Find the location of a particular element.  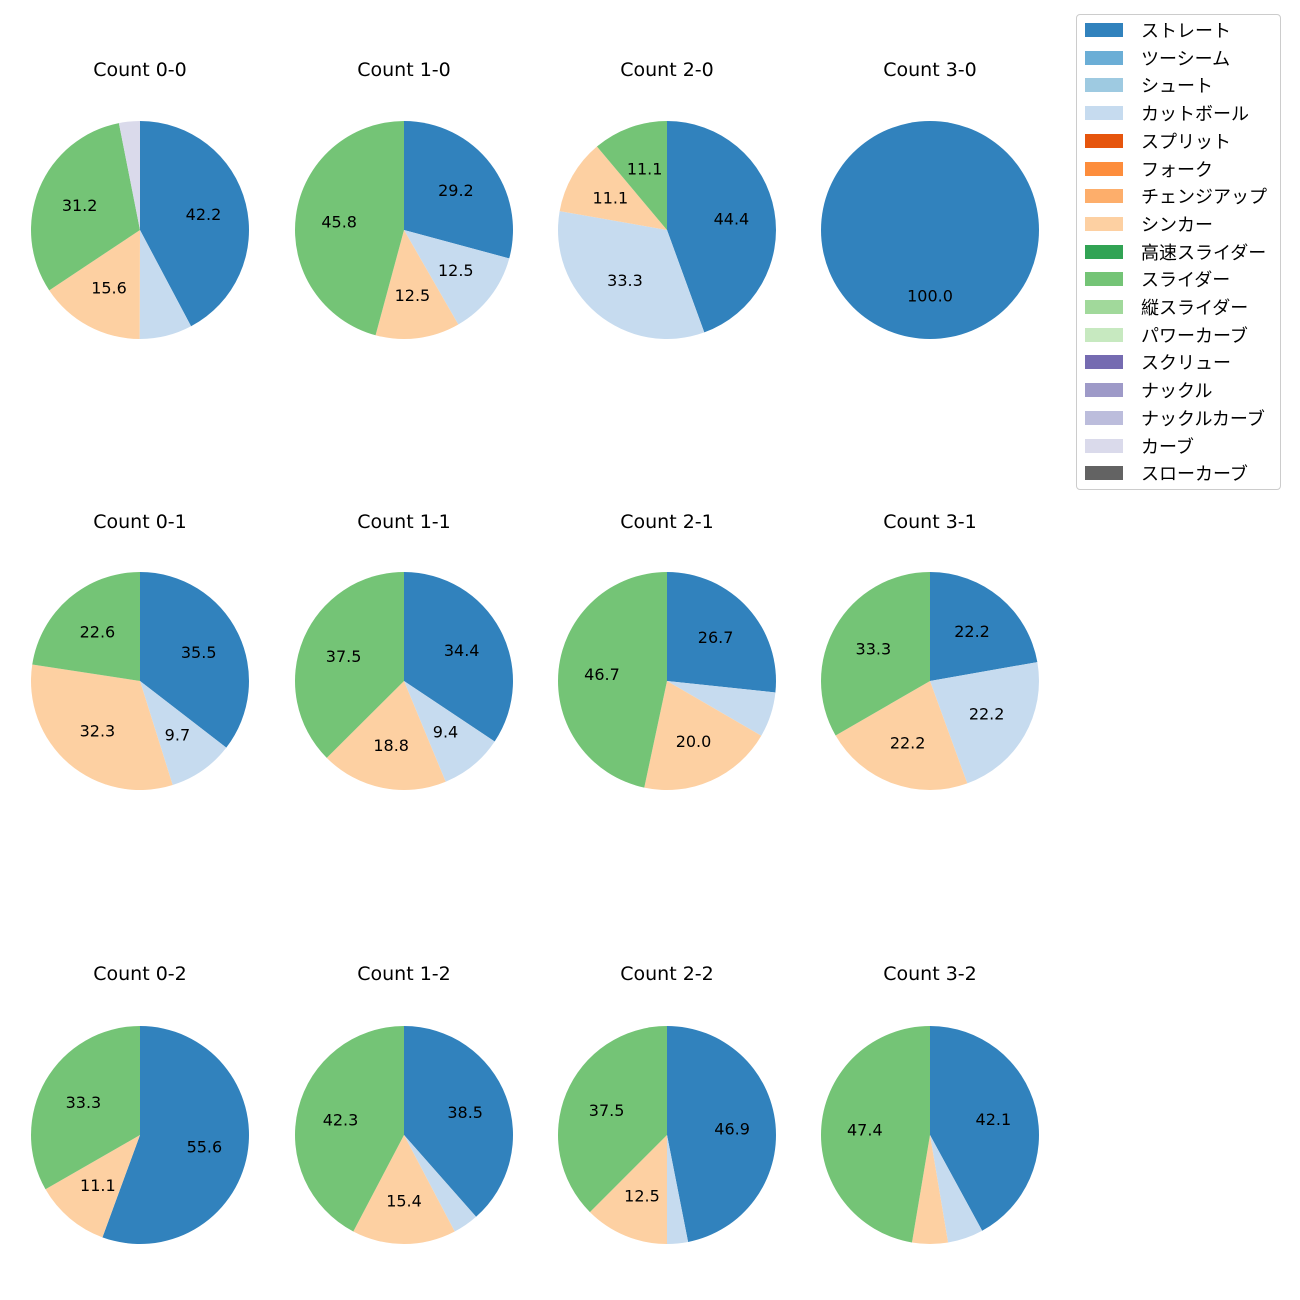

legend-item: 縦スライダー is located at coordinates (1166, 307).